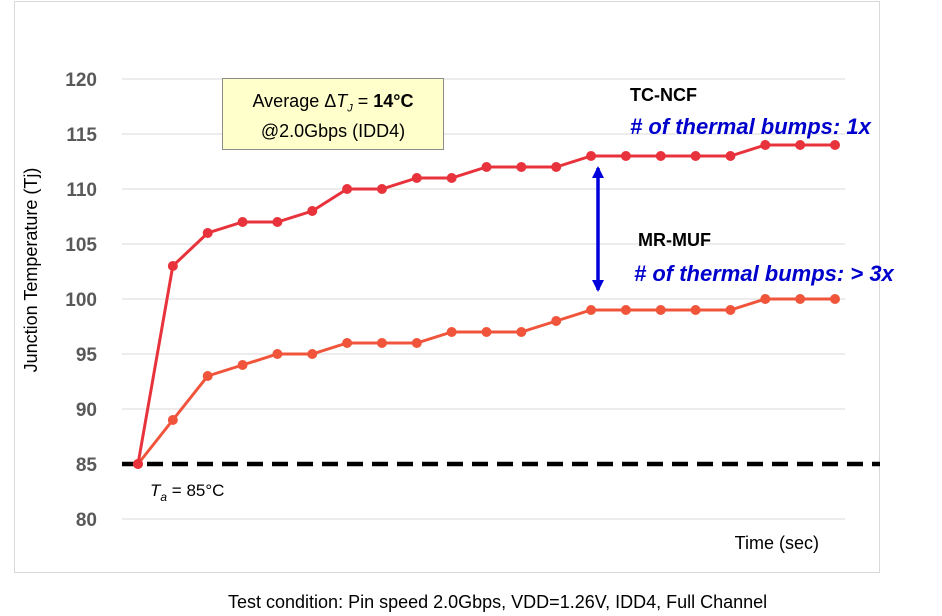  Describe the element at coordinates (87, 355) in the screenshot. I see `y-tick-label: 95` at that location.